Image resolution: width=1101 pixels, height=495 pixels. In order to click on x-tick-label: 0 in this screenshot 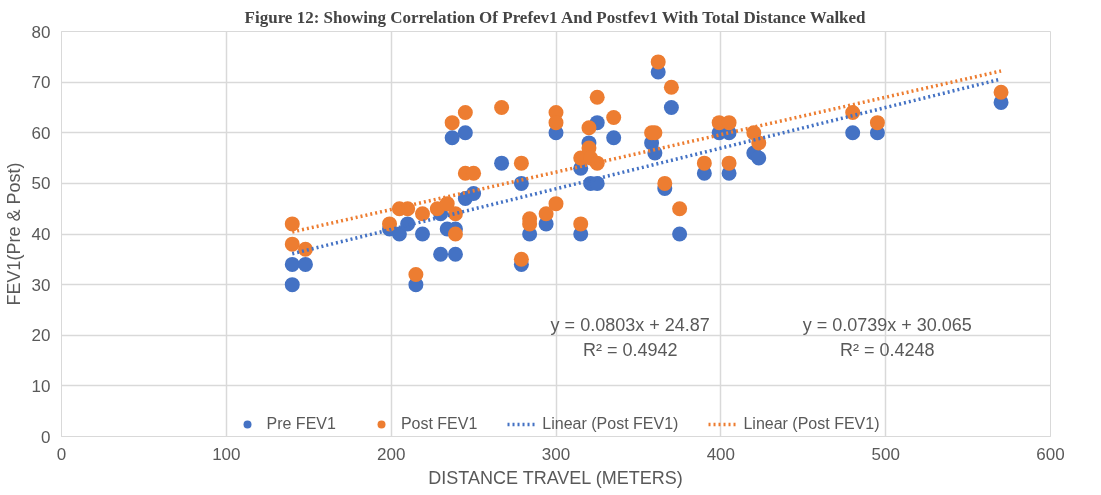, I will do `click(61, 454)`.